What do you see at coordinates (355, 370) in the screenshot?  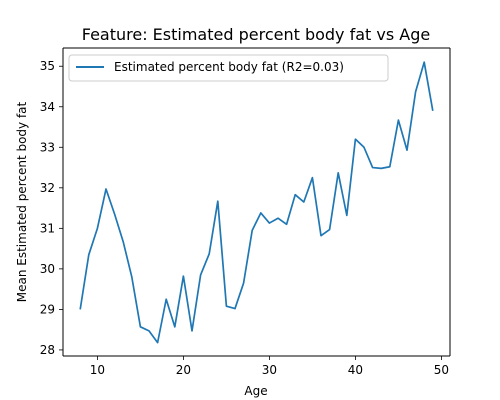 I see `x-tick-label: 40` at bounding box center [355, 370].